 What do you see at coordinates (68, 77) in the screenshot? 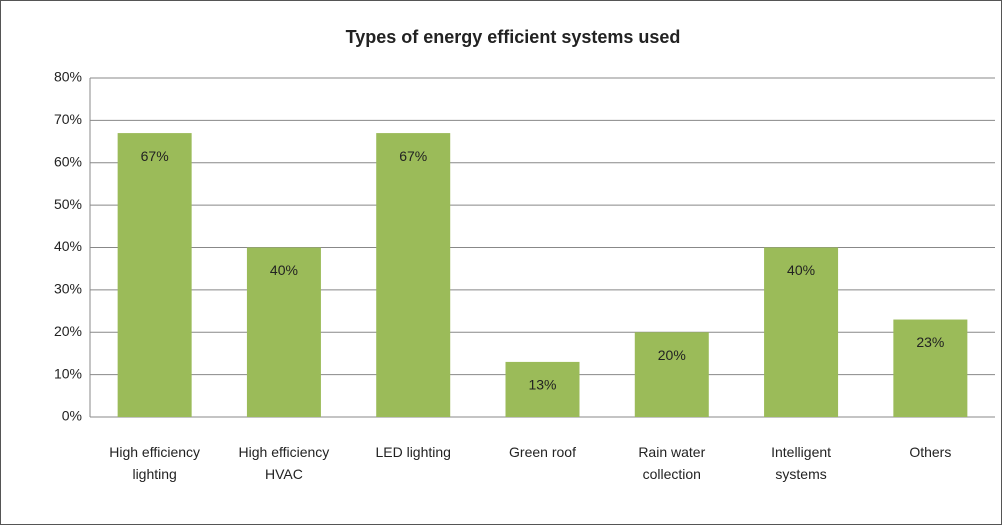
I see `y-tick-label: 80%` at bounding box center [68, 77].